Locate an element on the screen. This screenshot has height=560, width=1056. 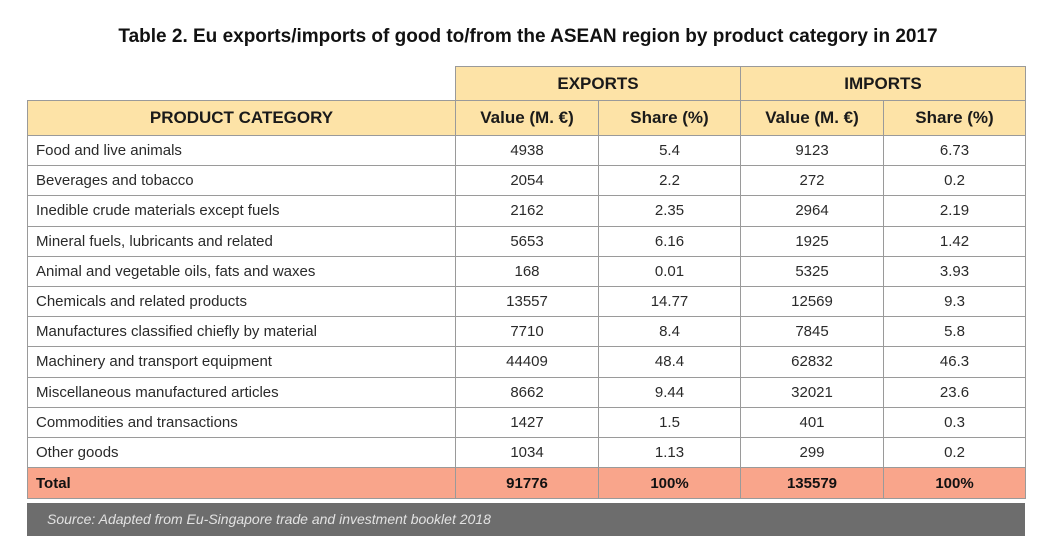
exports-value-cell: 8662 is located at coordinates (527, 392).